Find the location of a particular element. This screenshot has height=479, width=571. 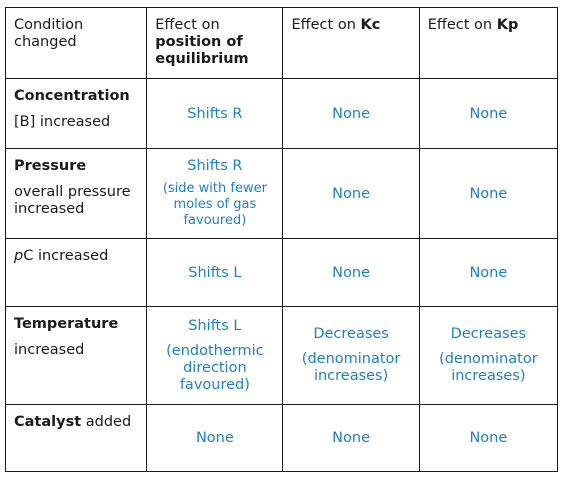

cell-temperature-condition: Temperature increased is located at coordinates (76, 355).